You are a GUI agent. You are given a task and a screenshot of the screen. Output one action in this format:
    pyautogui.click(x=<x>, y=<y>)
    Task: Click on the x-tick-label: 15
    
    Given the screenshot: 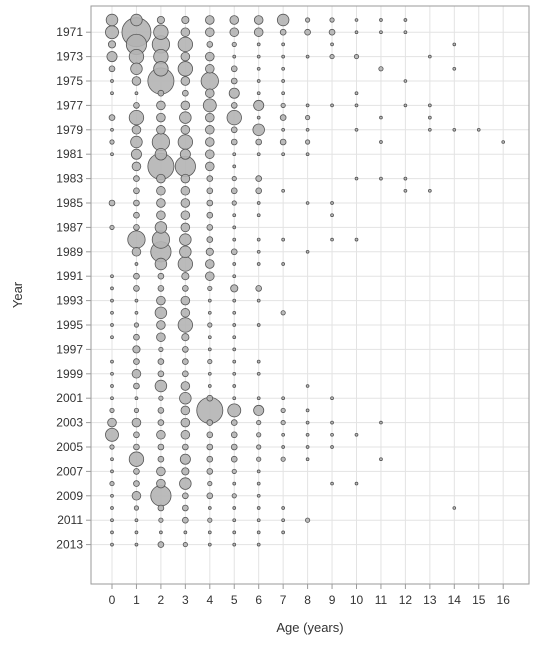 What is the action you would take?
    pyautogui.click(x=479, y=600)
    